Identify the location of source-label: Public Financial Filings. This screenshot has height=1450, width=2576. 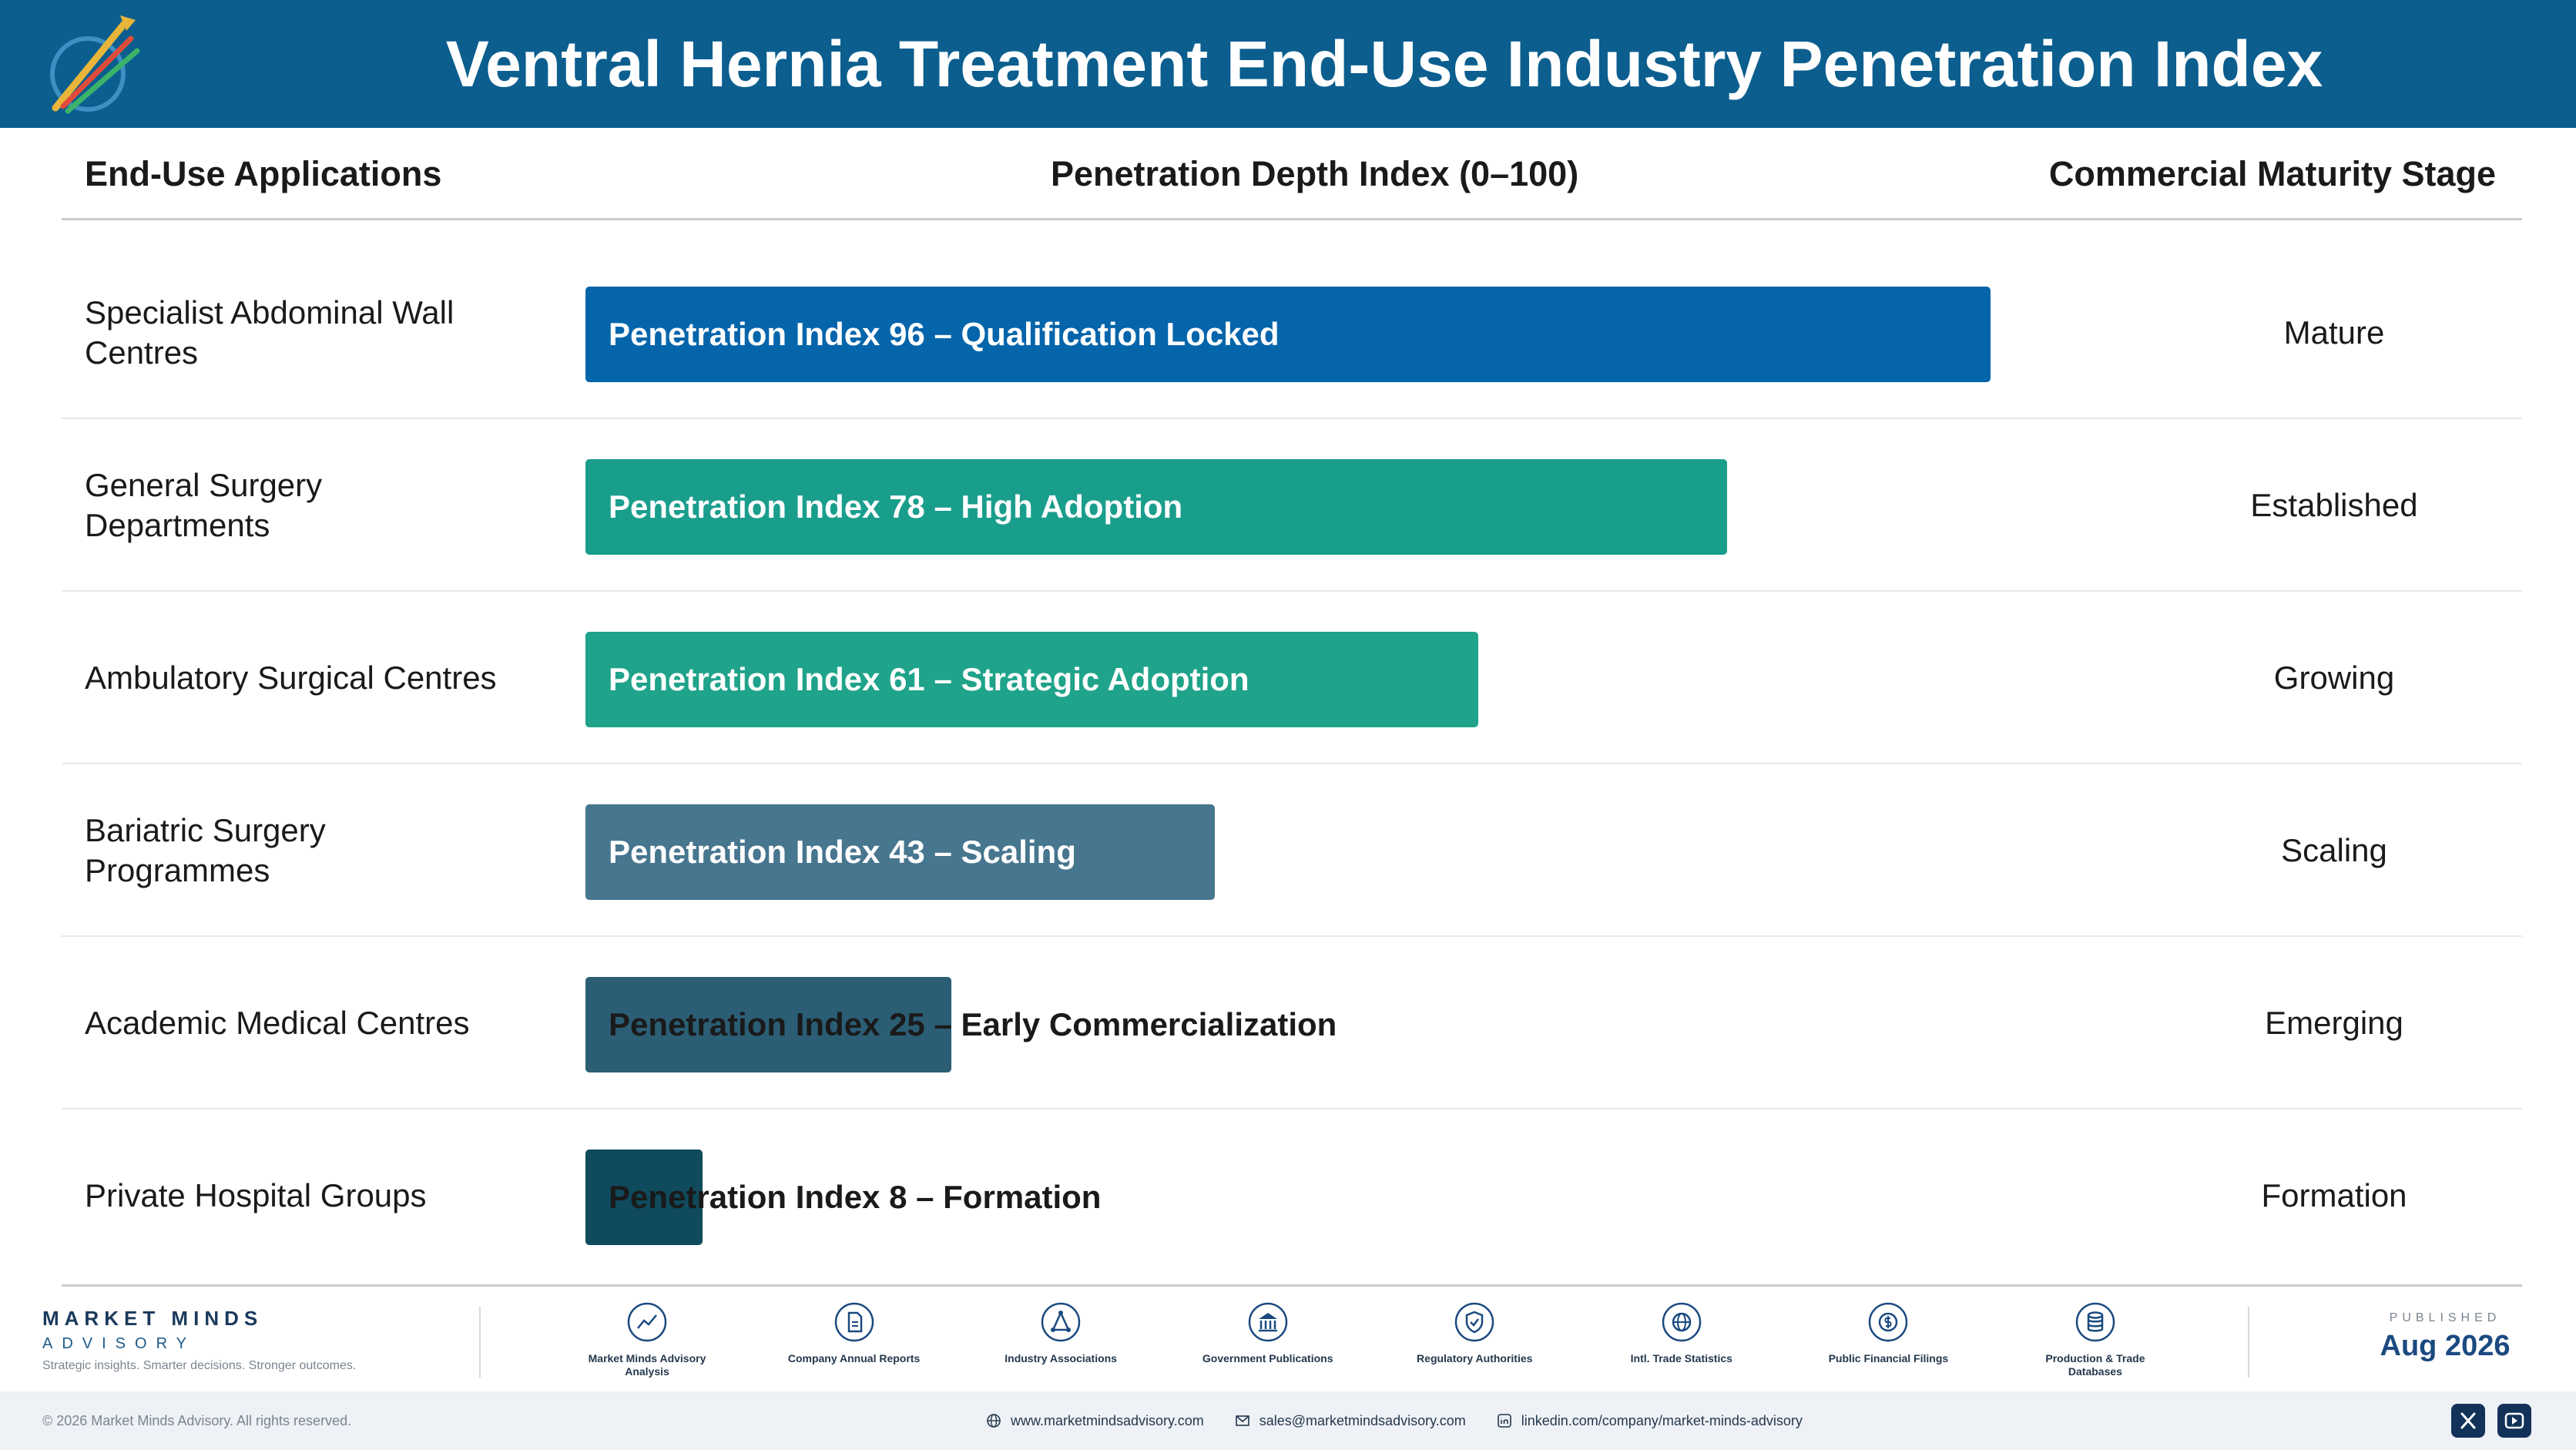
(1888, 1358).